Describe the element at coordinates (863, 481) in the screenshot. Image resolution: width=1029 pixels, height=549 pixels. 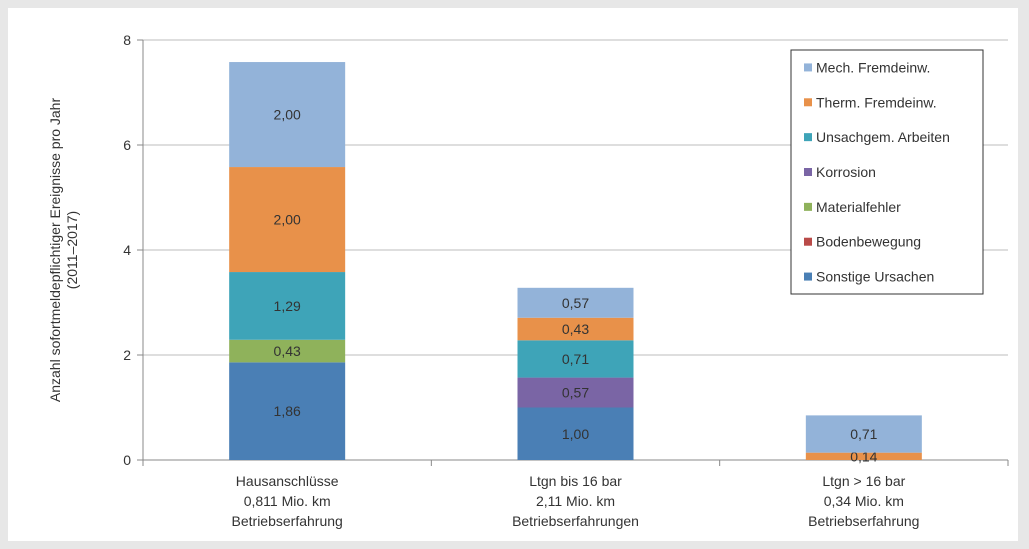
I see `x-category-label-line: Ltgn > 16 bar` at that location.